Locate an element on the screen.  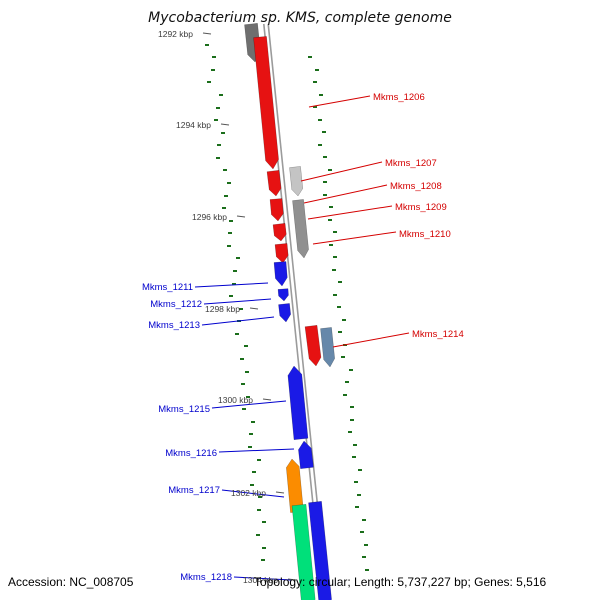
gene-label-Mkms_1216: Mkms_1216 is located at coordinates (191, 453).